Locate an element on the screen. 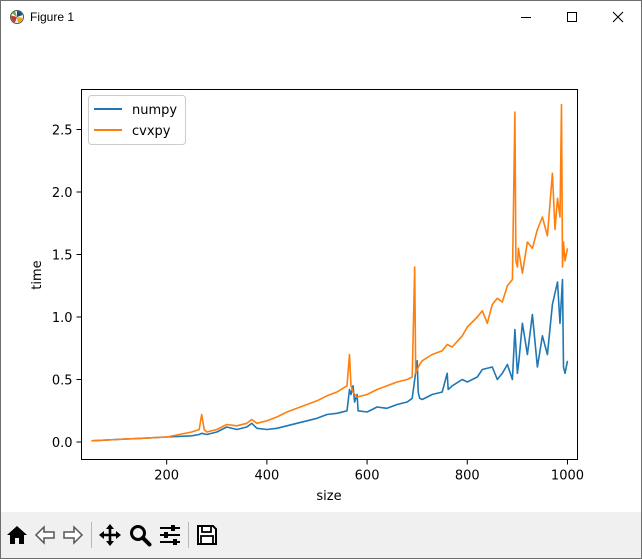 Image resolution: width=642 pixels, height=559 pixels. zoom-button is located at coordinates (140, 535).